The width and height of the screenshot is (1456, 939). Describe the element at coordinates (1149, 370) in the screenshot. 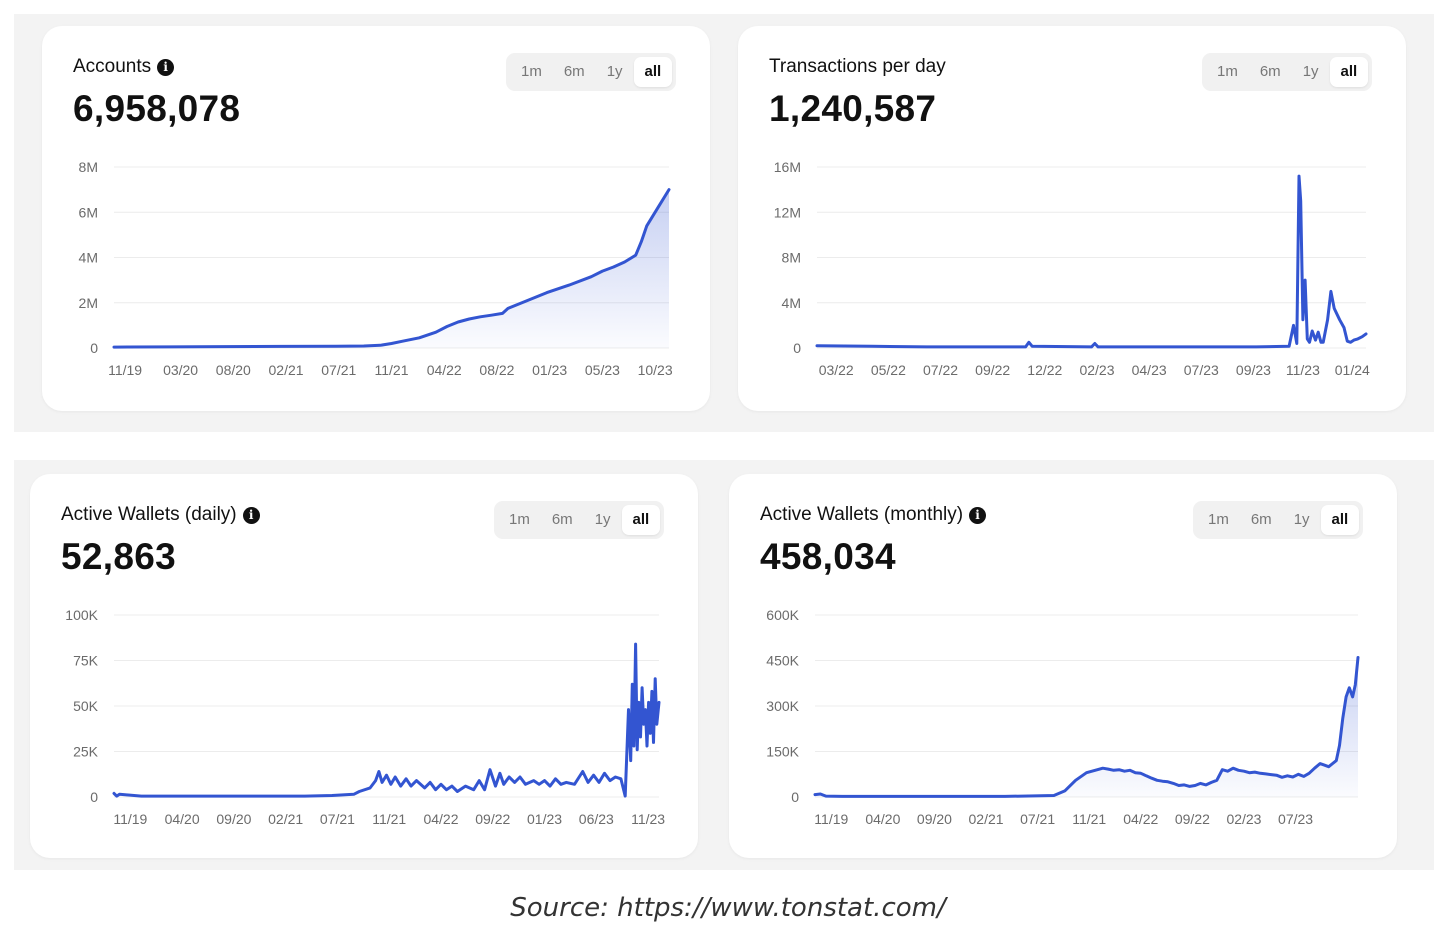

I see `x-tick-label: 04/23` at that location.